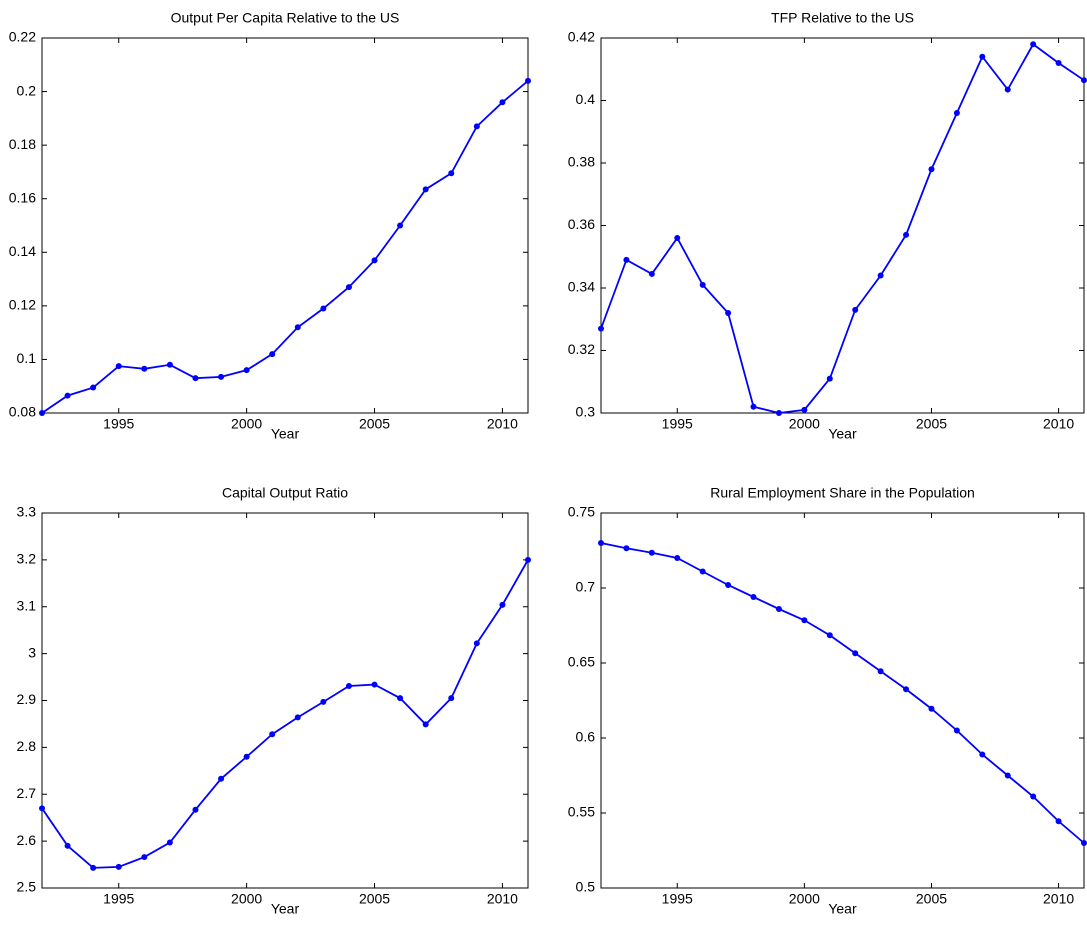 This screenshot has width=1087, height=933. I want to click on chart-title: TFP Relative to the US, so click(842, 18).